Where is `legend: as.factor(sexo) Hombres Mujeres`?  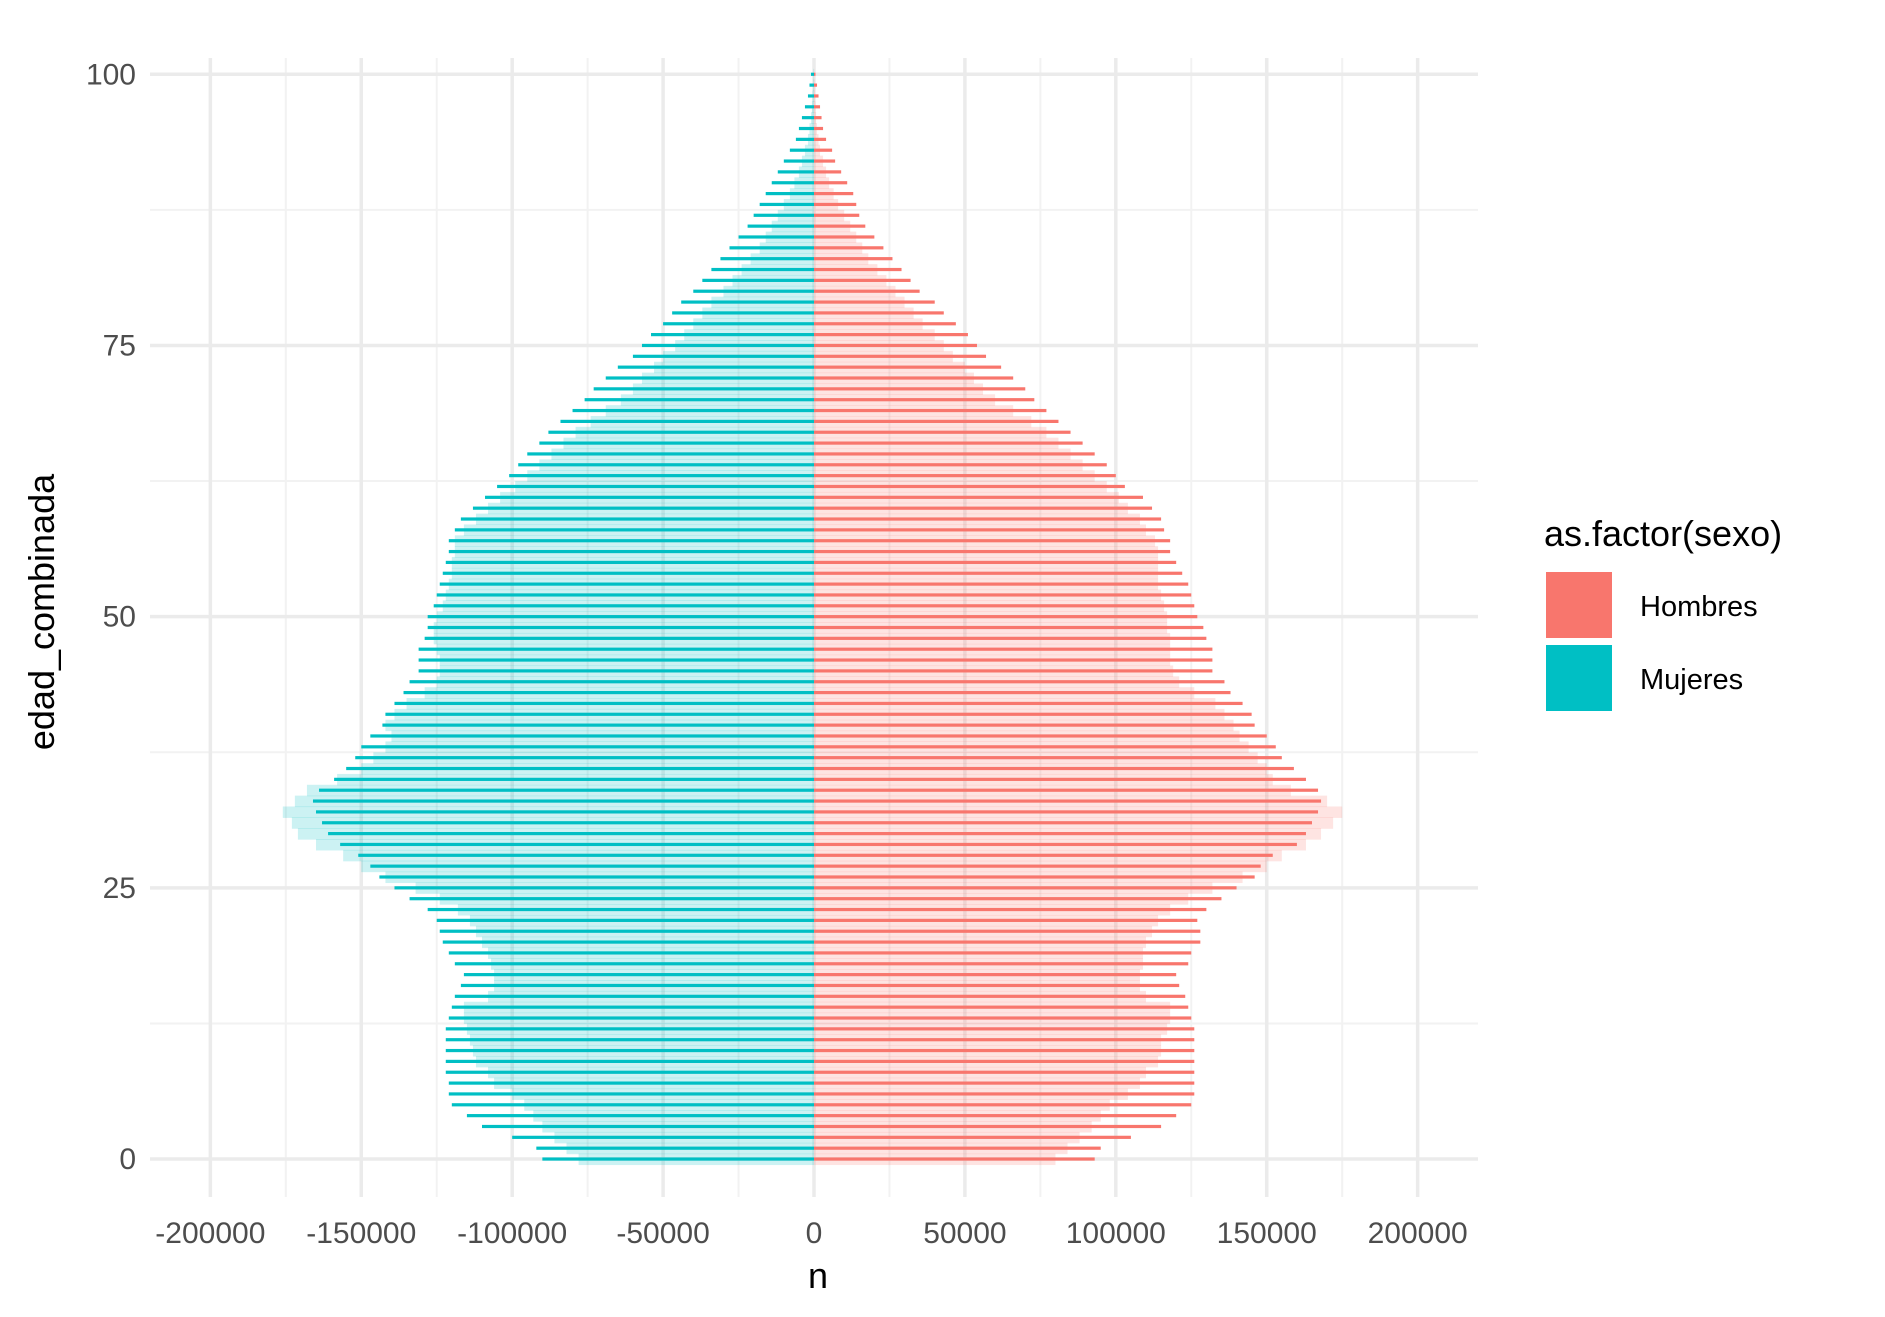 legend: as.factor(sexo) Hombres Mujeres is located at coordinates (1663, 612).